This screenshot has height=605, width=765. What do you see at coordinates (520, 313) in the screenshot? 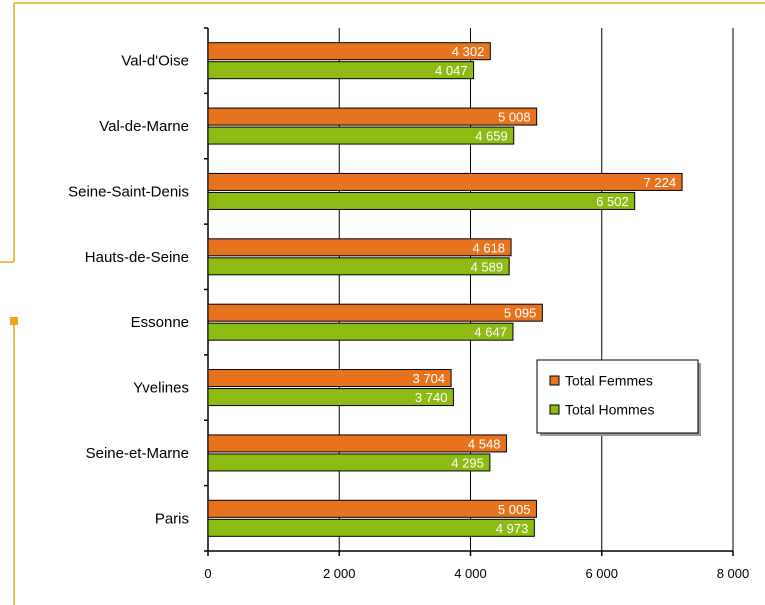
I see `data-label-femmes: 5 095` at bounding box center [520, 313].